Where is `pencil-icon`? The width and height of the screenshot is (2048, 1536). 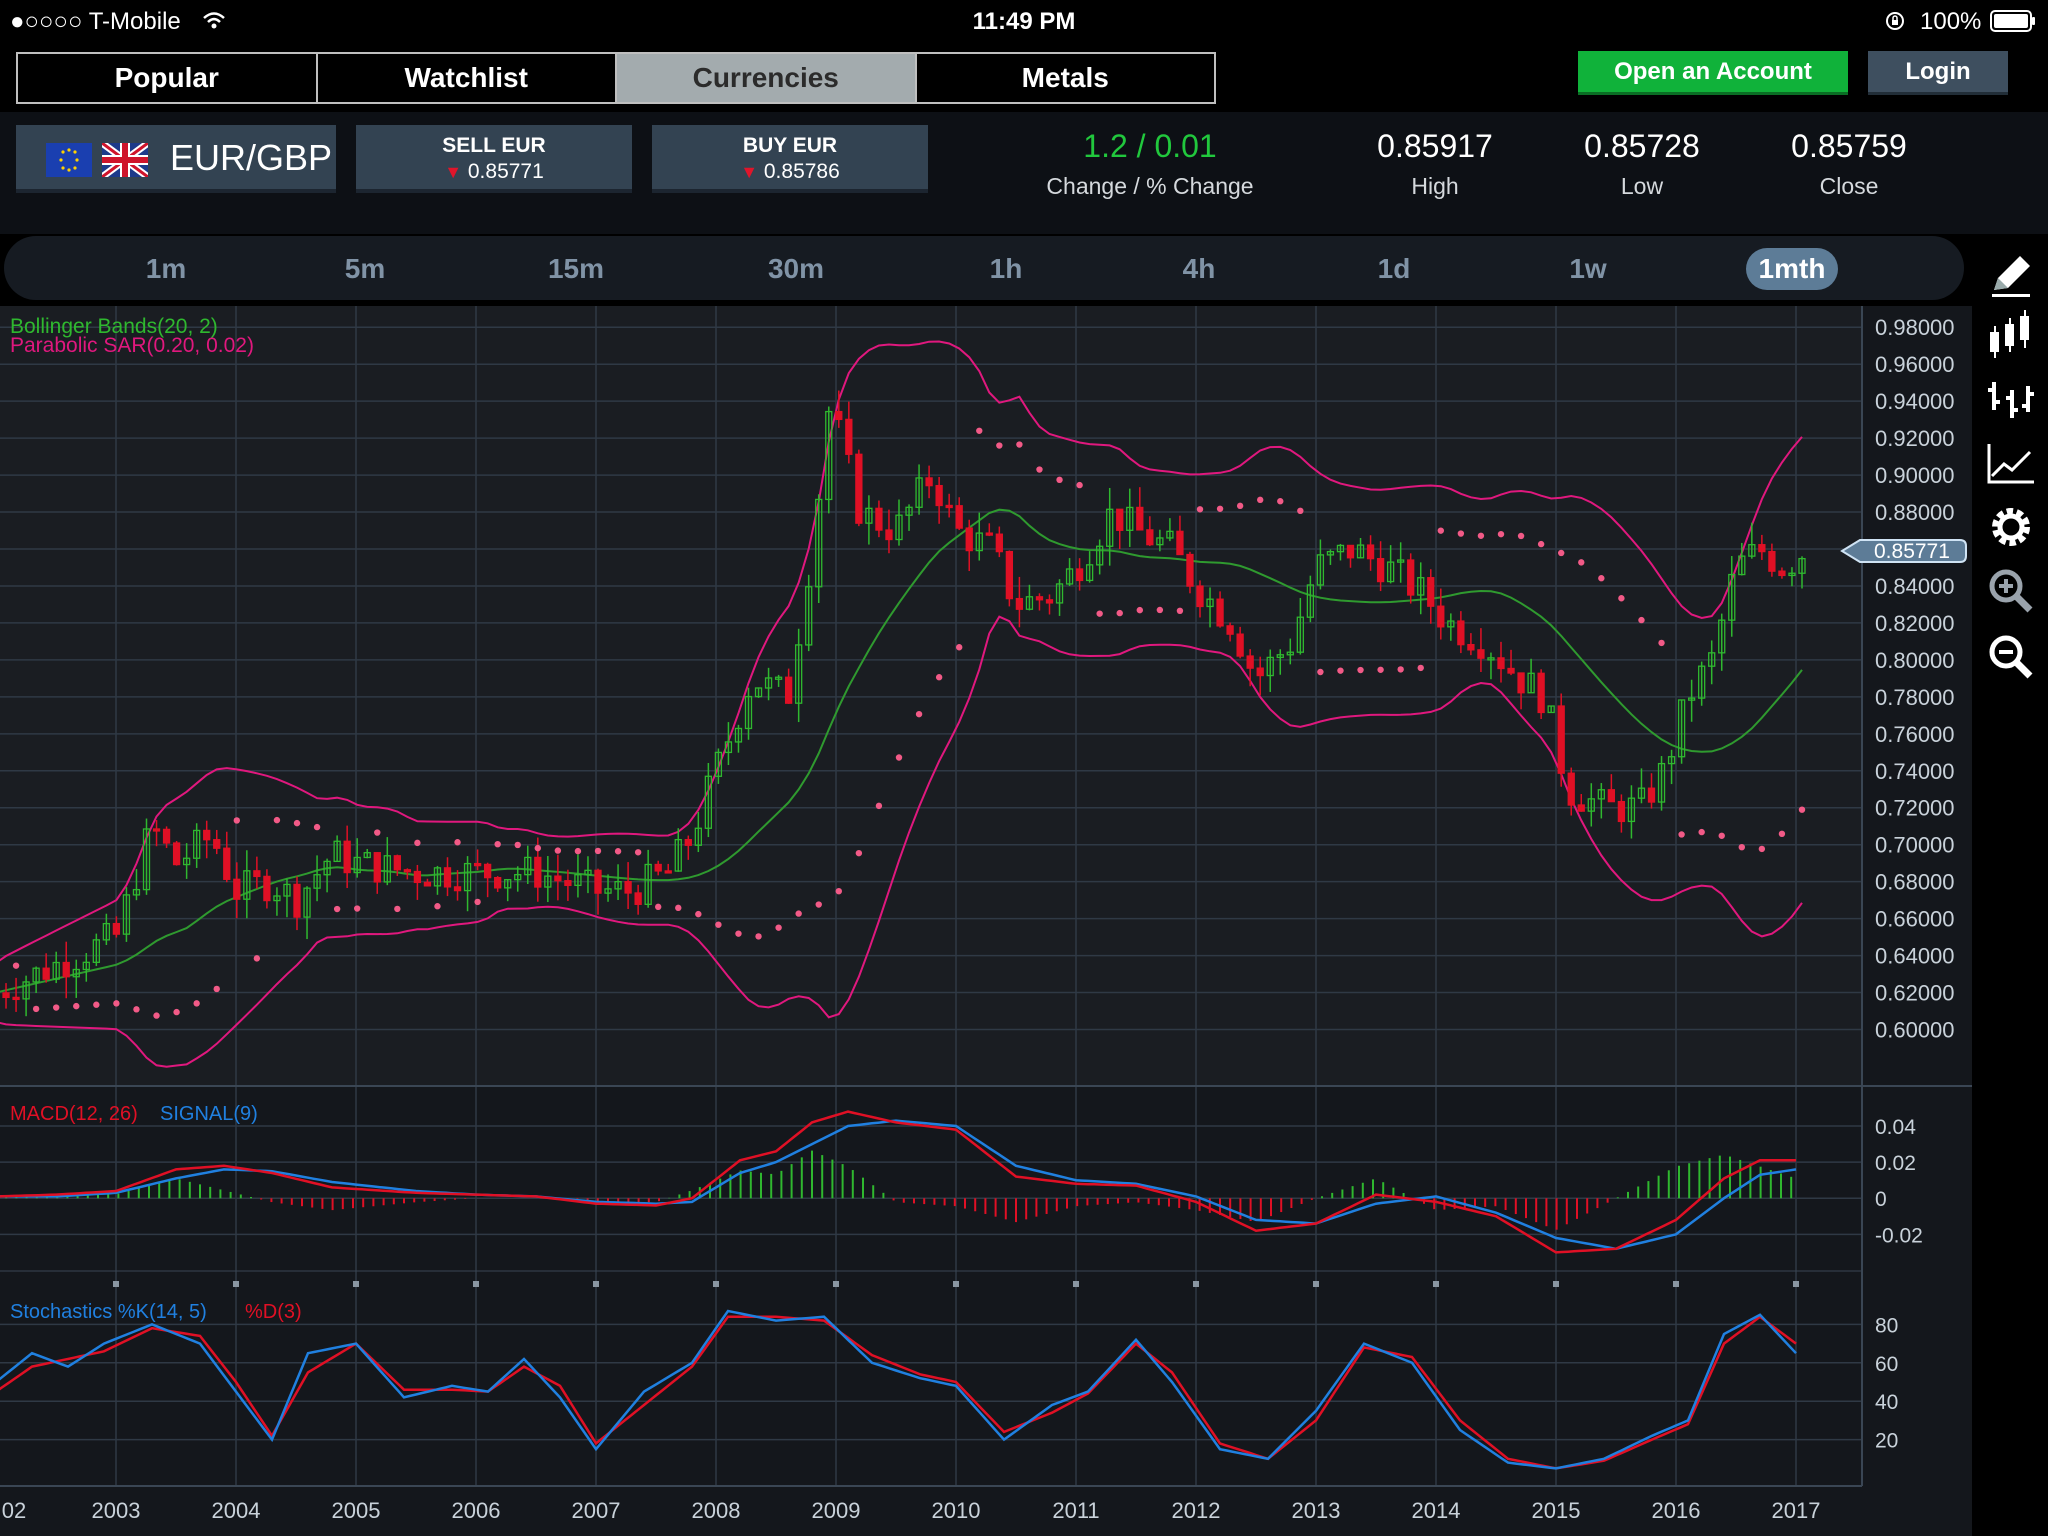
pencil-icon is located at coordinates (2011, 275).